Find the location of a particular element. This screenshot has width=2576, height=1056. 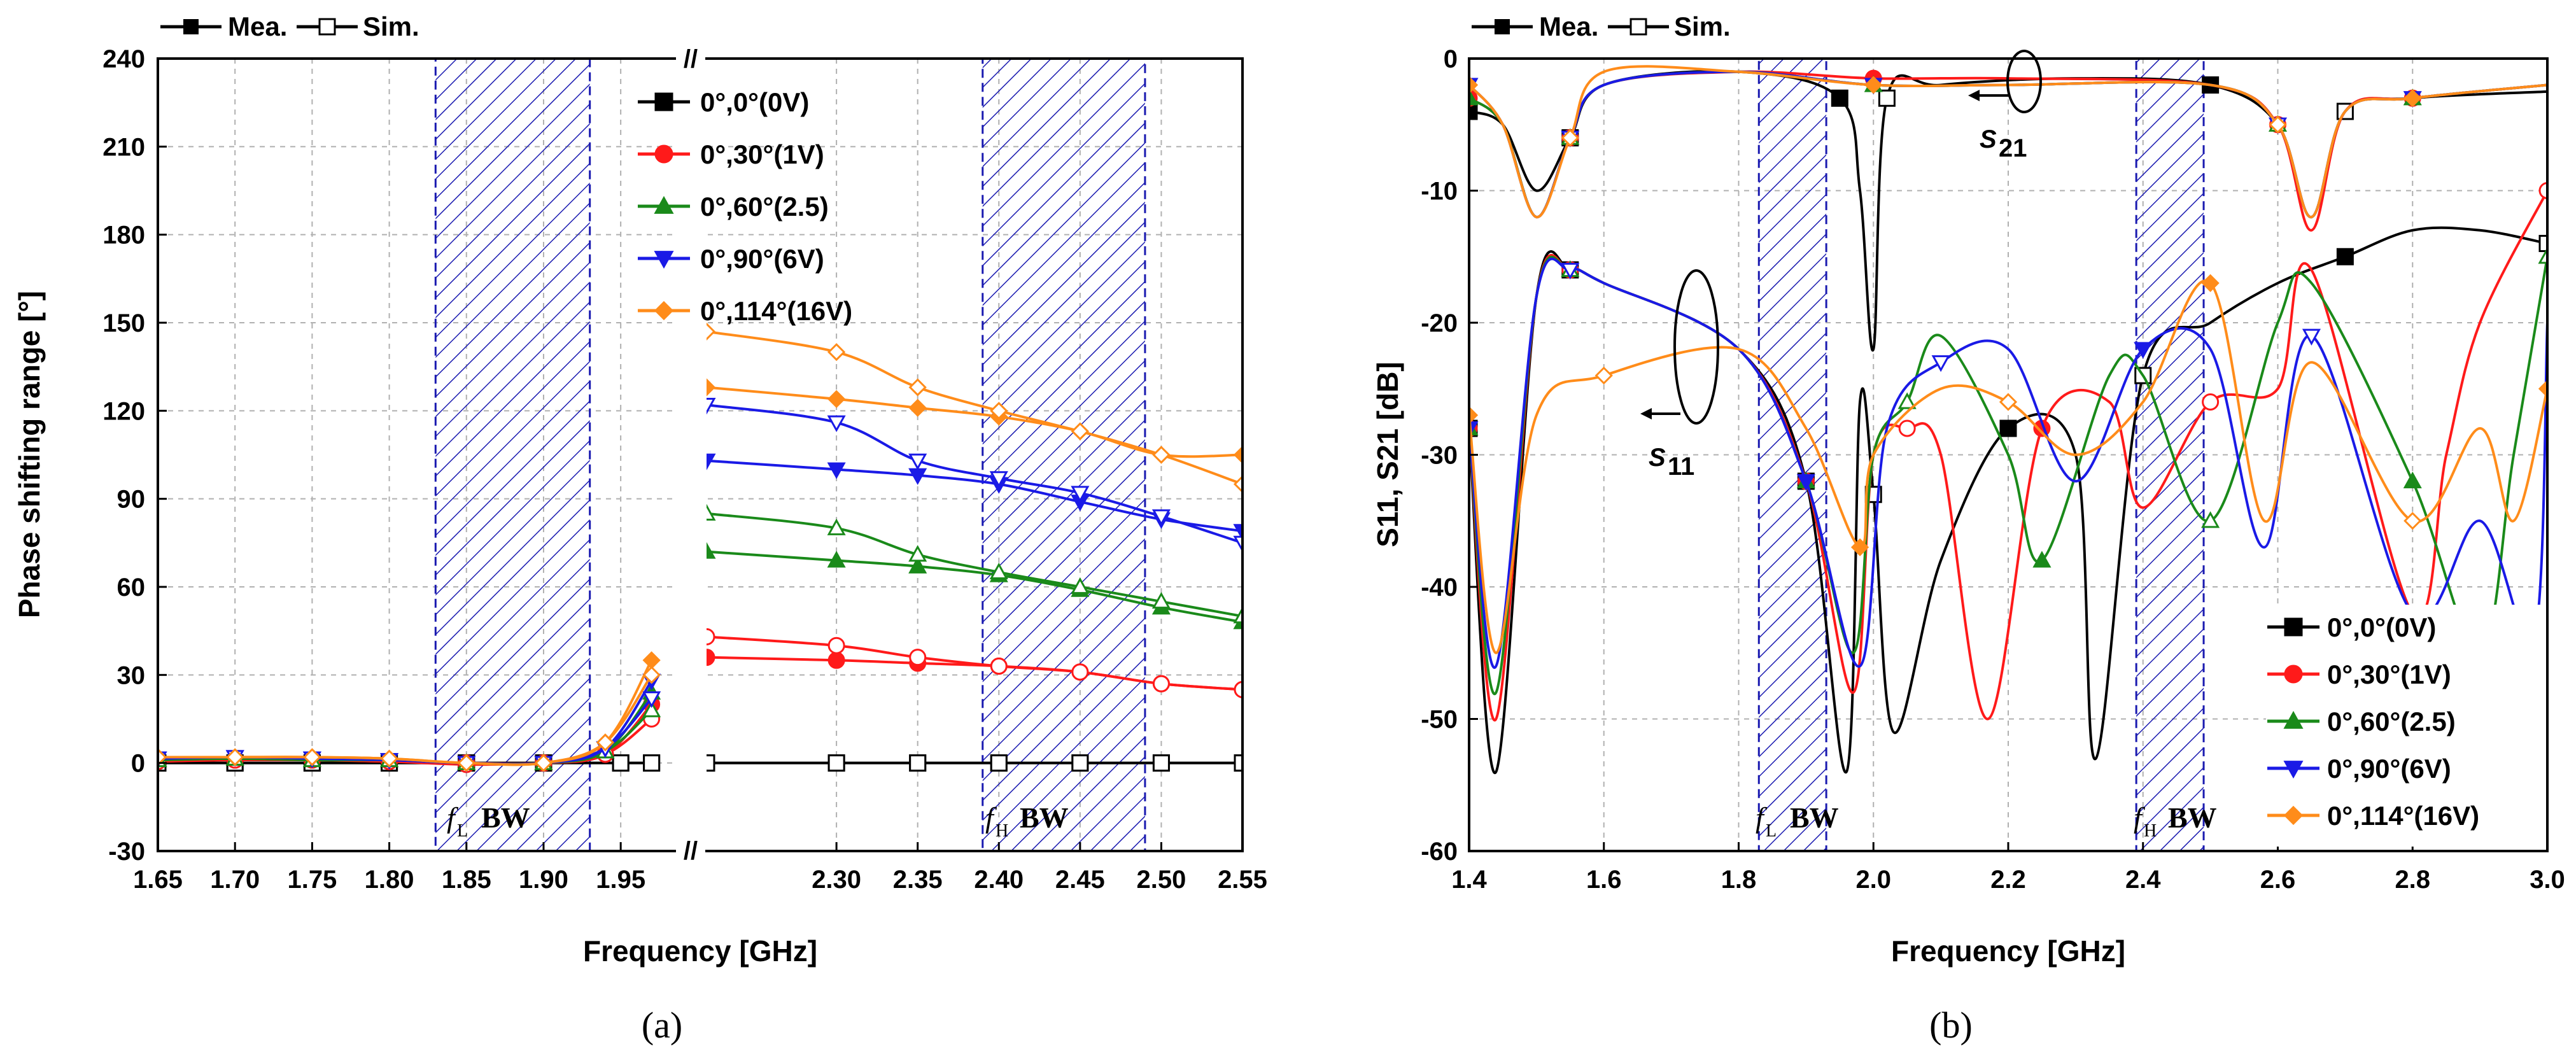

series-a-3-simulated-point is located at coordinates (1161, 517).